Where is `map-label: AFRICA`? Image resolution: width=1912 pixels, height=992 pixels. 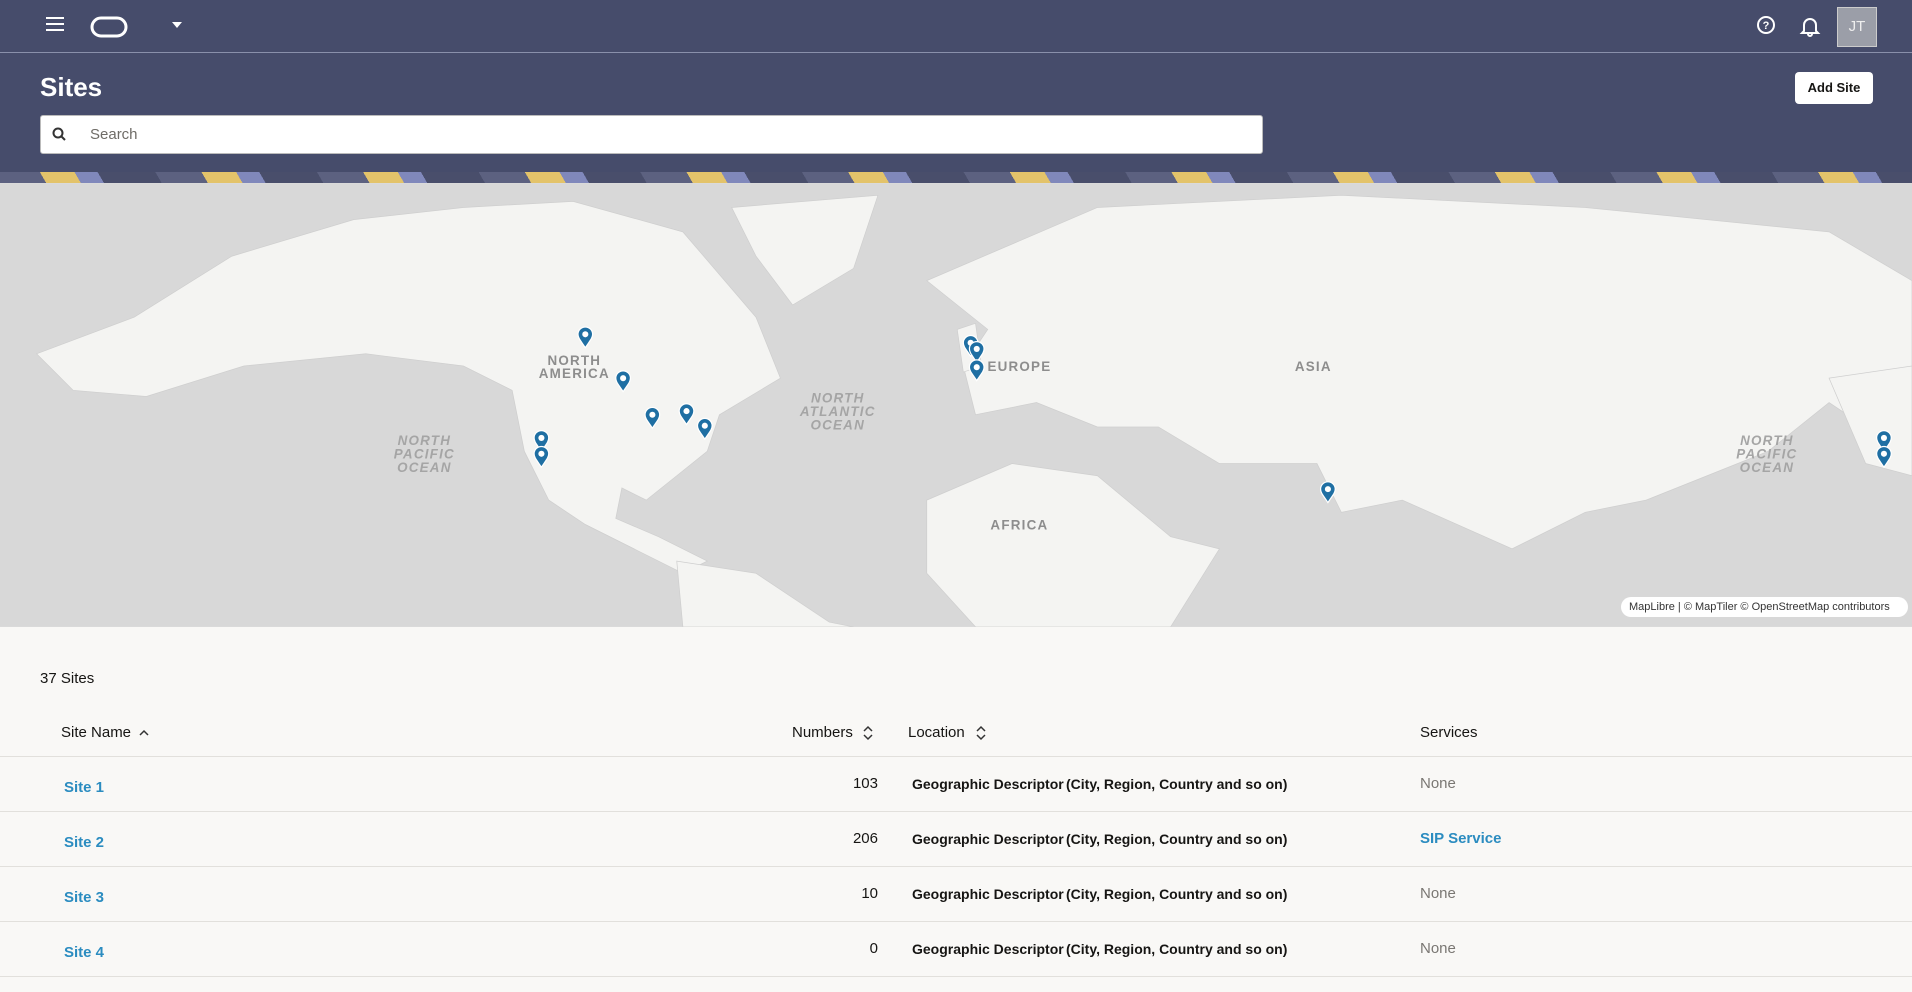 map-label: AFRICA is located at coordinates (1019, 524).